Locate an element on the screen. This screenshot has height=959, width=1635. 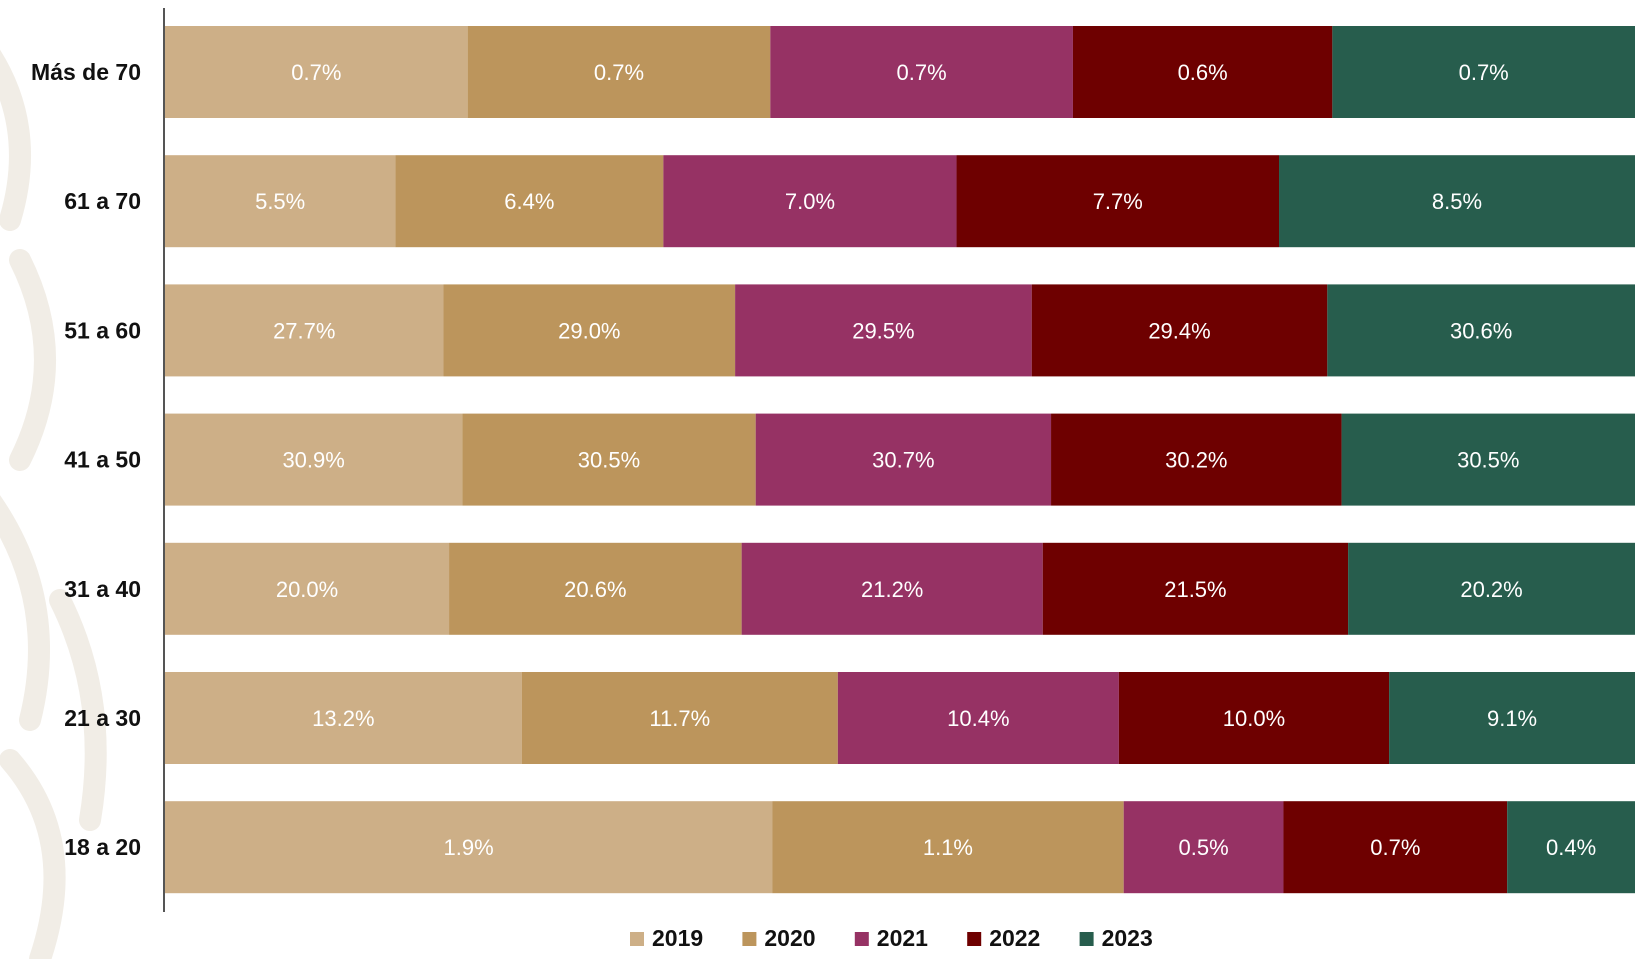
data-label: 20.2% is located at coordinates (1491, 589).